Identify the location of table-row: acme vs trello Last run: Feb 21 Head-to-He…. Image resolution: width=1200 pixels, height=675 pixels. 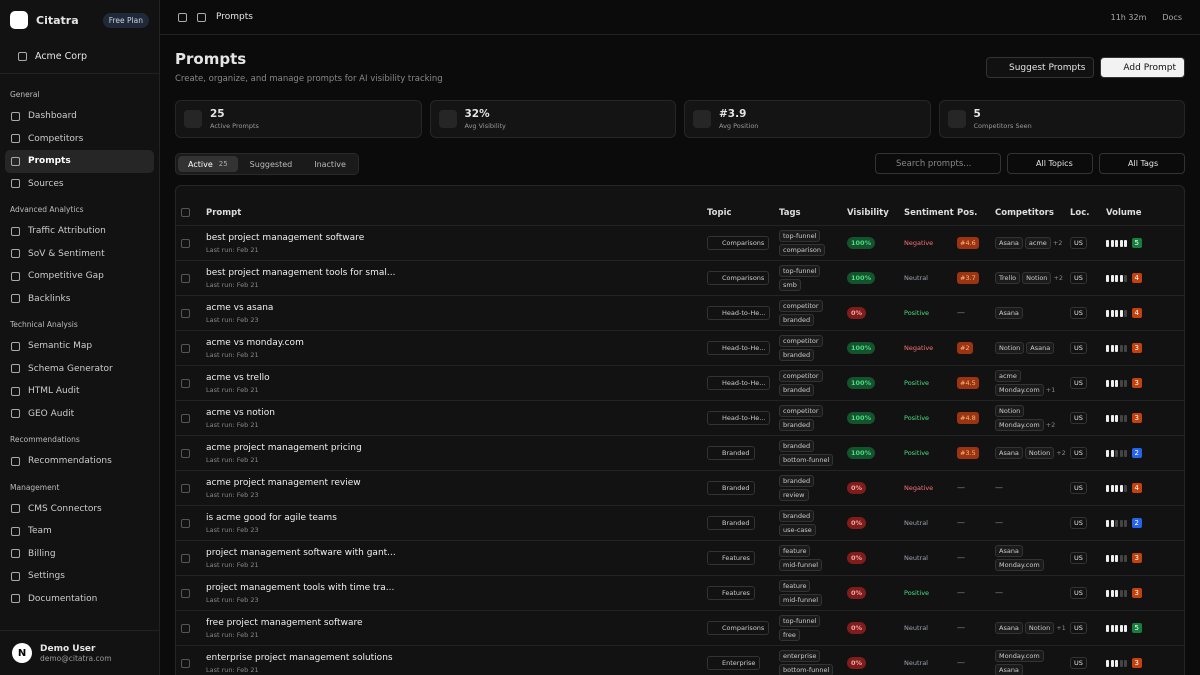
(680, 383).